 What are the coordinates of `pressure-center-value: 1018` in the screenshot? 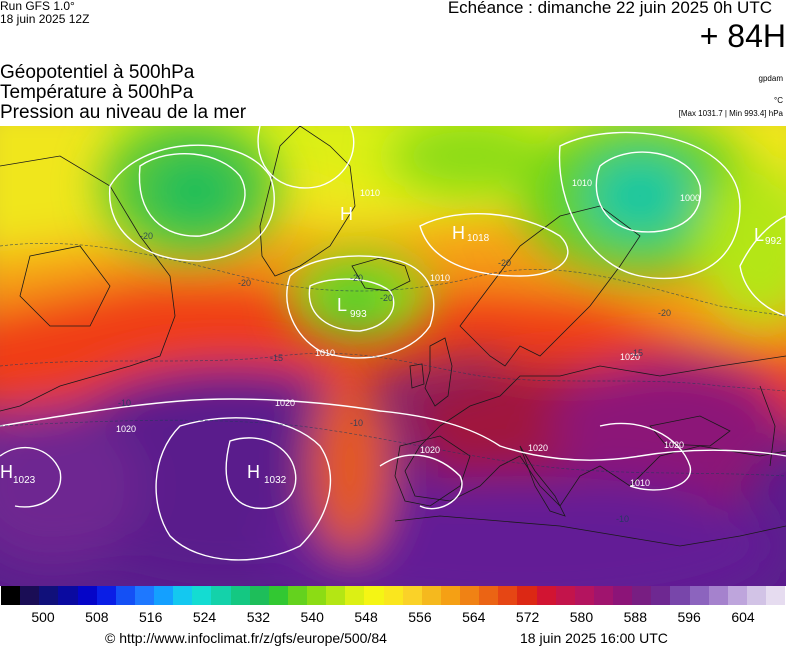 It's located at (478, 238).